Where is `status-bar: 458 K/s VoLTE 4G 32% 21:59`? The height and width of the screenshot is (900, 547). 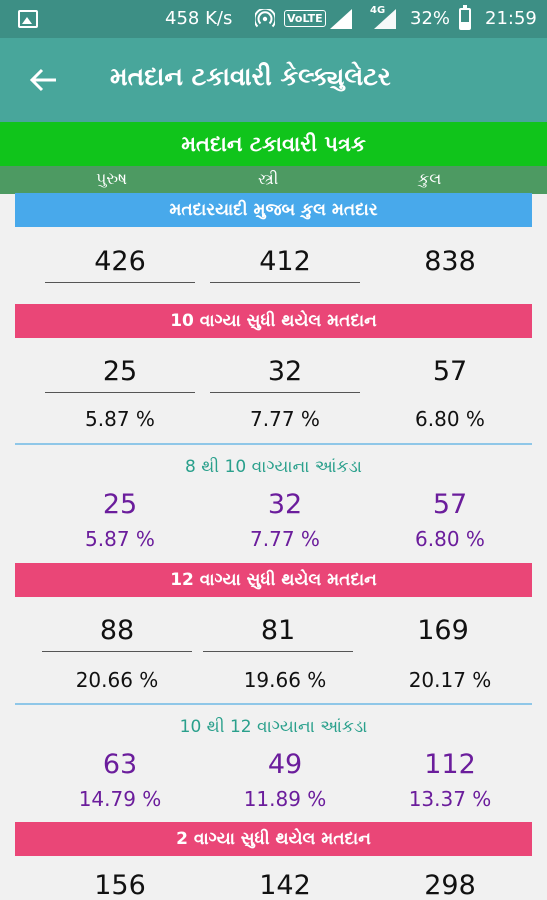 status-bar: 458 K/s VoLTE 4G 32% 21:59 is located at coordinates (273, 19).